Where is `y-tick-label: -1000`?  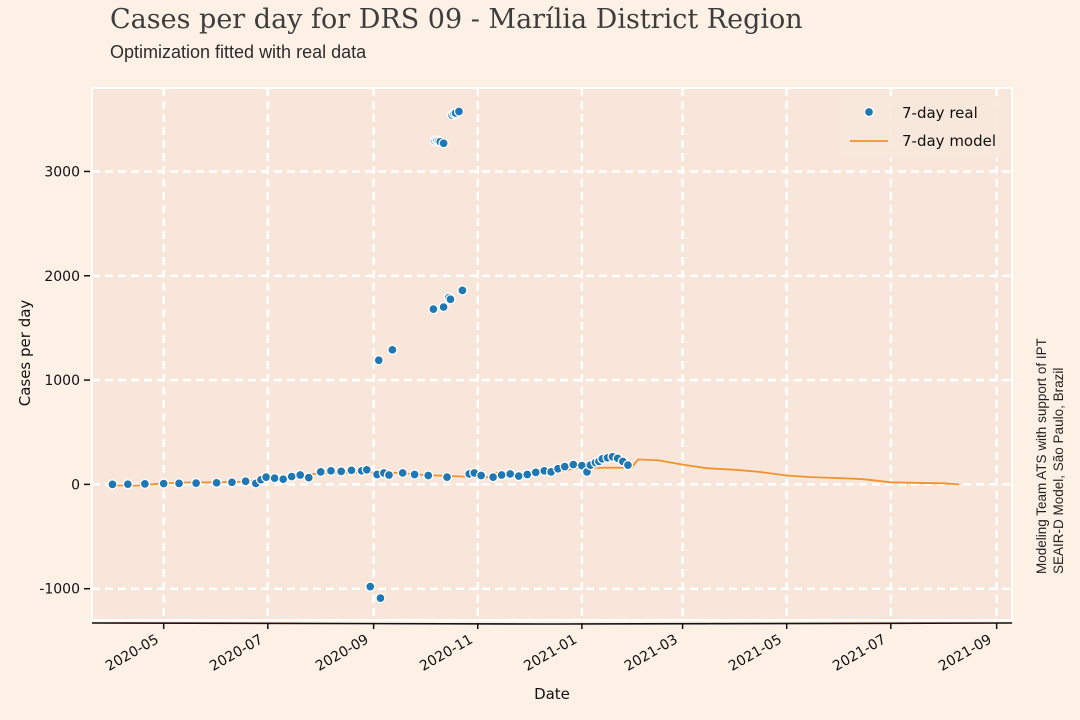
y-tick-label: -1000 is located at coordinates (59, 590).